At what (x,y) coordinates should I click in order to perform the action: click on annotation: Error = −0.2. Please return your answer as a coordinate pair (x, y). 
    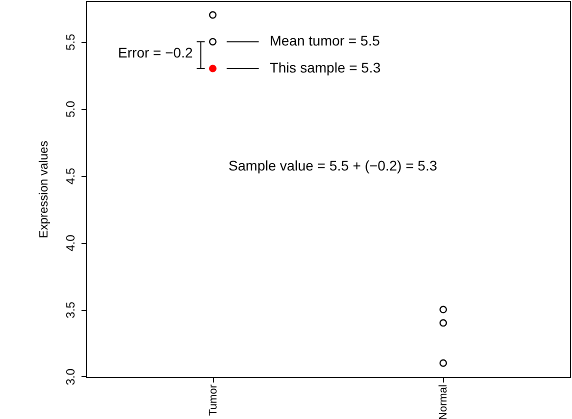
    Looking at the image, I should click on (155, 52).